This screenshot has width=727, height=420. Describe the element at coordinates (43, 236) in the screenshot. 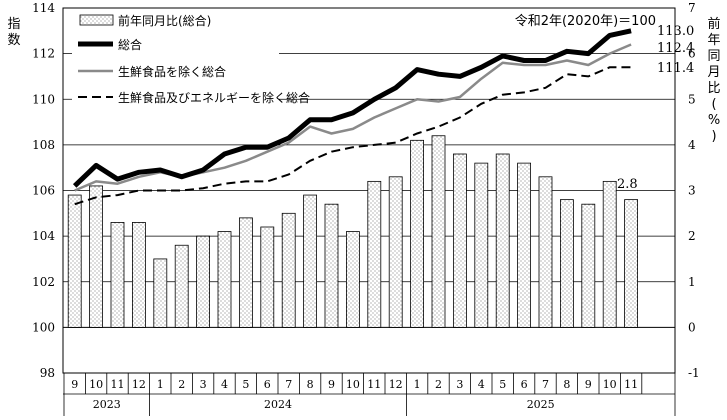

I see `left-tick-label: 104` at that location.